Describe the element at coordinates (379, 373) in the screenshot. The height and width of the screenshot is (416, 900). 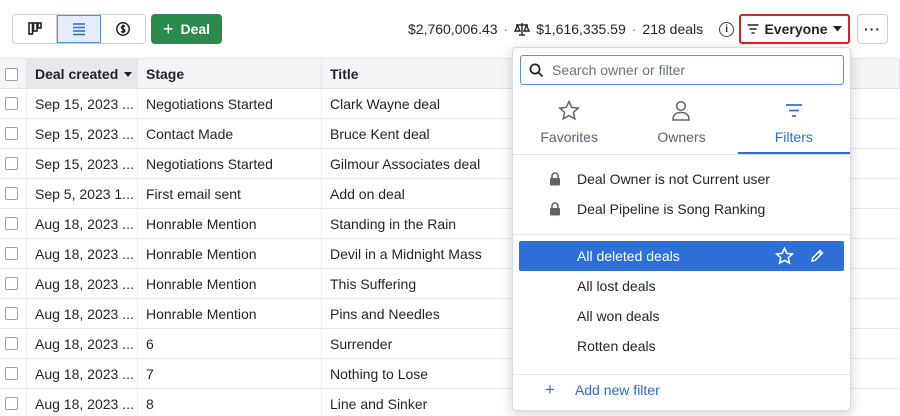
I see `deal-title-link: Nothing to Lose` at that location.